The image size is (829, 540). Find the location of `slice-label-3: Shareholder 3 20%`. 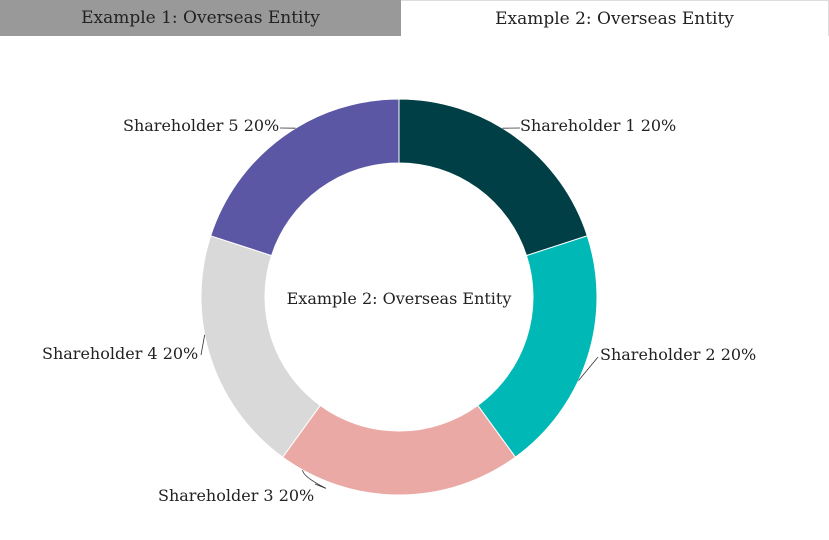

slice-label-3: Shareholder 3 20% is located at coordinates (236, 495).